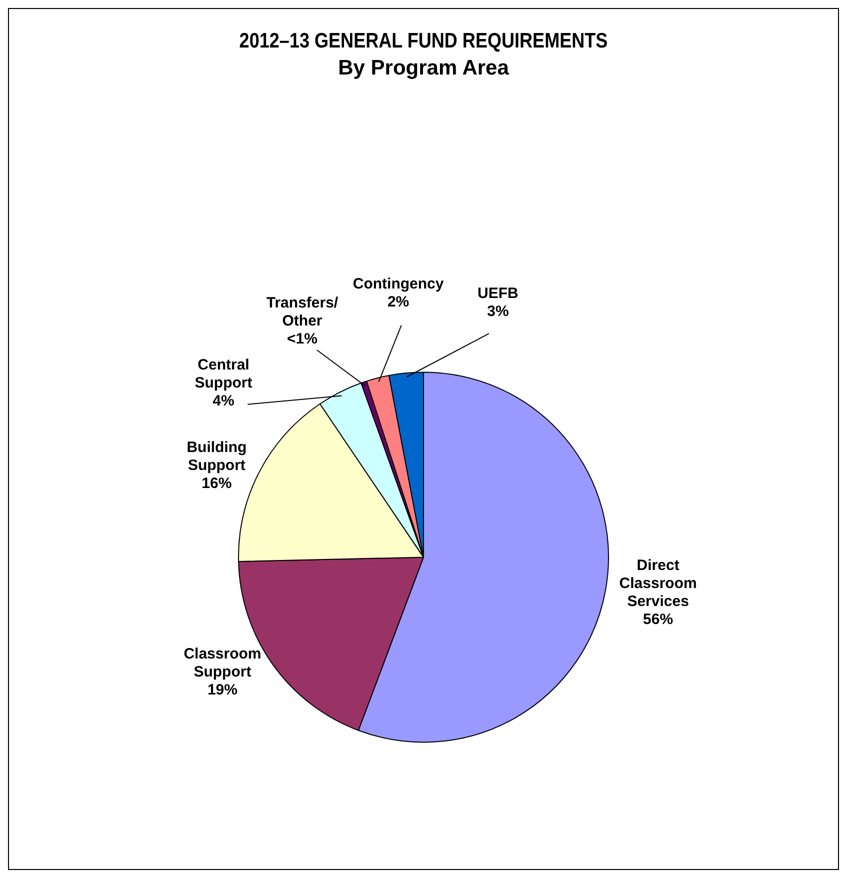 This screenshot has width=845, height=876. I want to click on data-label: 56%, so click(658, 619).